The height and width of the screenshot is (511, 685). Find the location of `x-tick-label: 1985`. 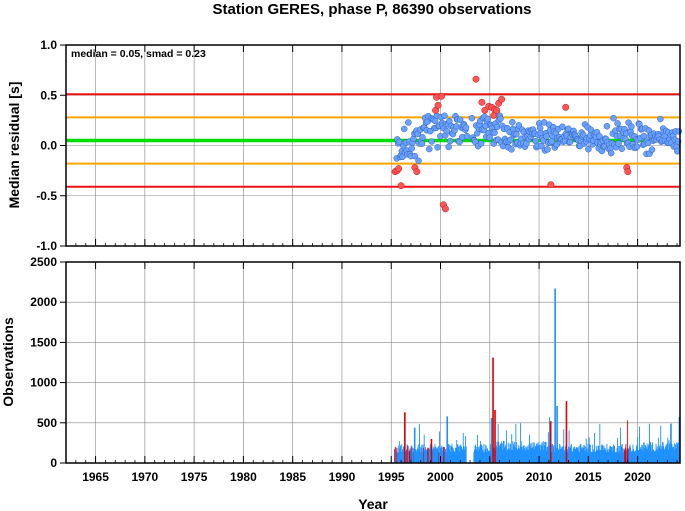

x-tick-label: 1985 is located at coordinates (292, 477).